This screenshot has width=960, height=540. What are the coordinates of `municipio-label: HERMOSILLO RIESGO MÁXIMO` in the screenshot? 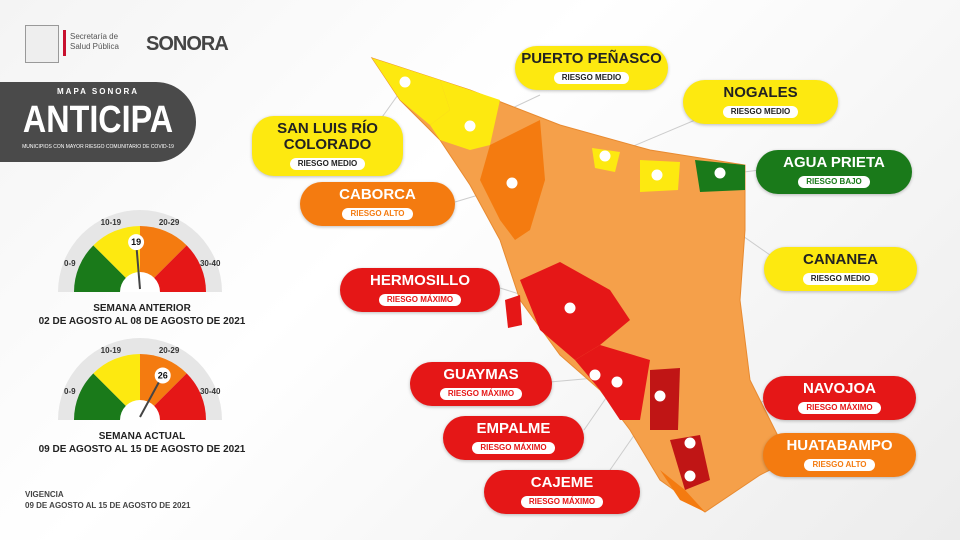 It's located at (420, 290).